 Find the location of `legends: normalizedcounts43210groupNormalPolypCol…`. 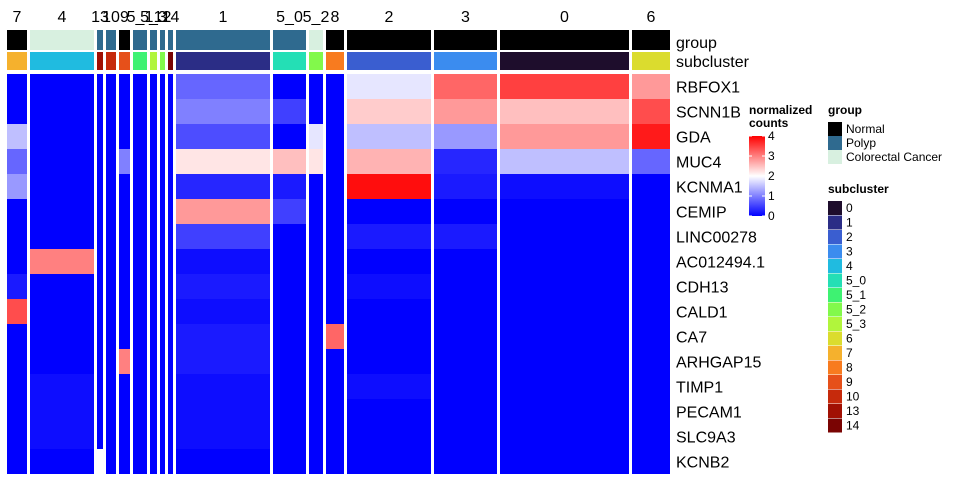

legends: normalizedcounts43210groupNormalPolypCol… is located at coordinates (845, 268).